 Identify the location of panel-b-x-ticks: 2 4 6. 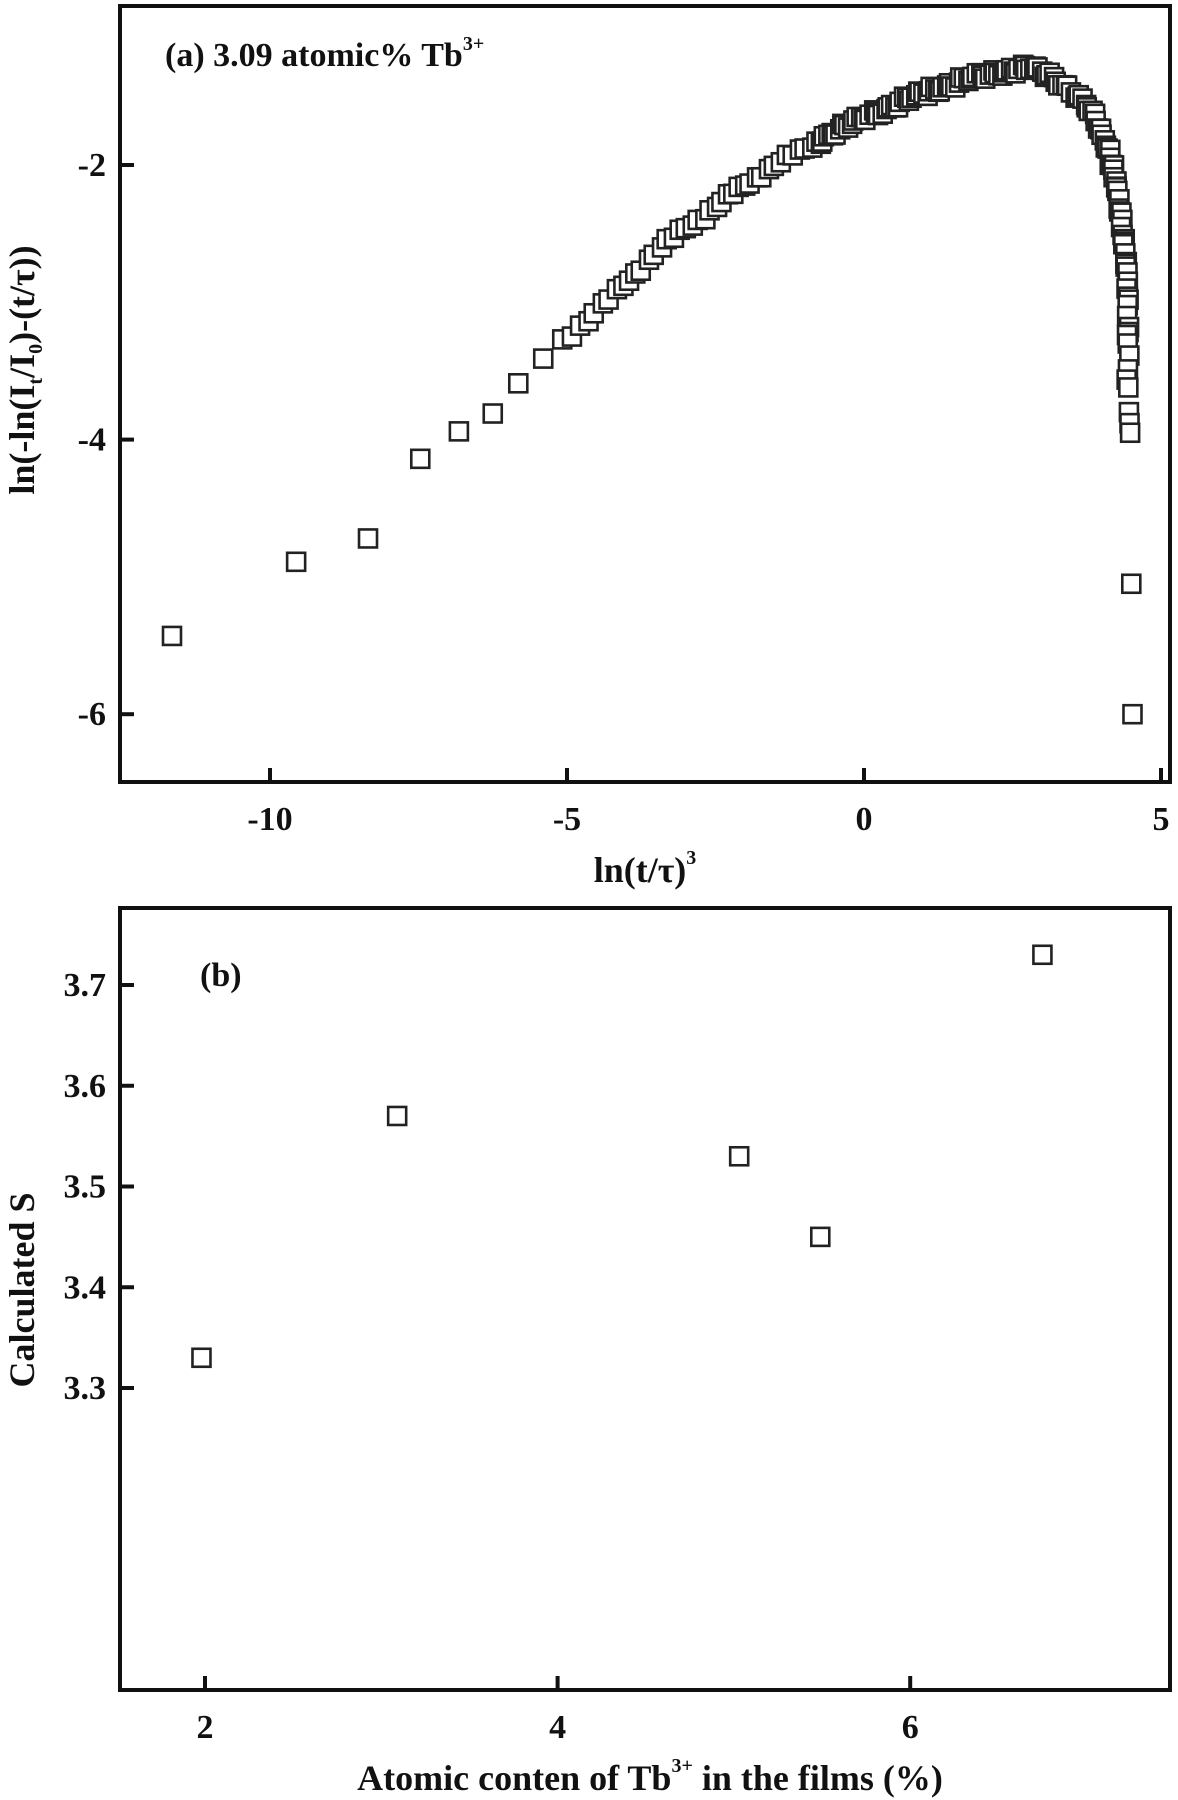
(558, 1711).